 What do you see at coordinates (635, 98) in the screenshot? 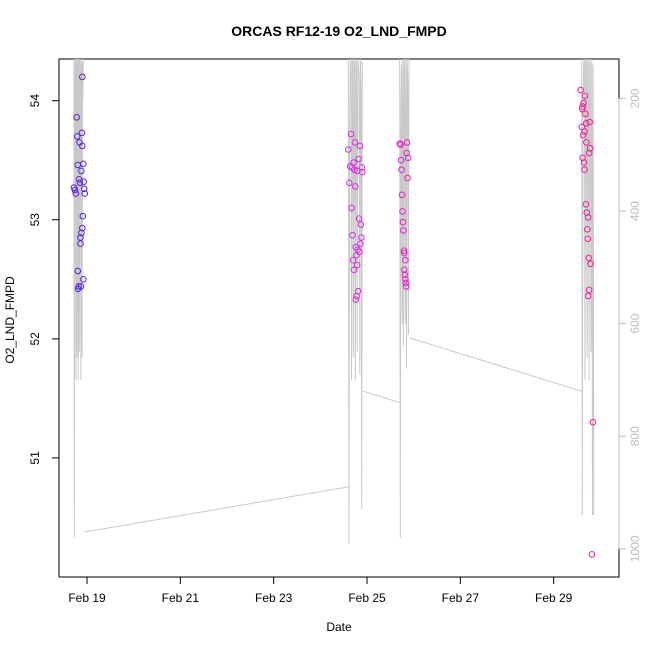
I see `right-axis-tick-label: 200` at bounding box center [635, 98].